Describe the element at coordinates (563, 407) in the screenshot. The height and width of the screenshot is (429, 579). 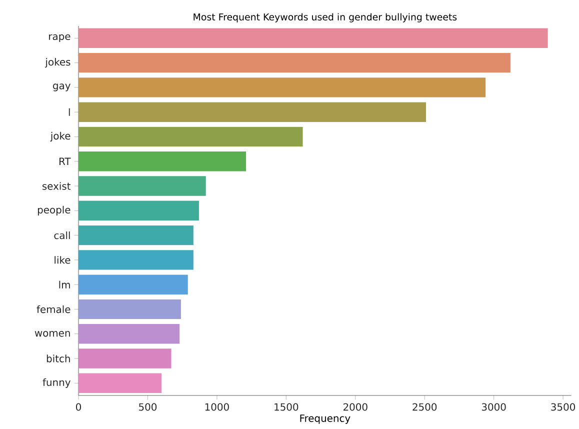
I see `x-tick-label: 3500` at that location.